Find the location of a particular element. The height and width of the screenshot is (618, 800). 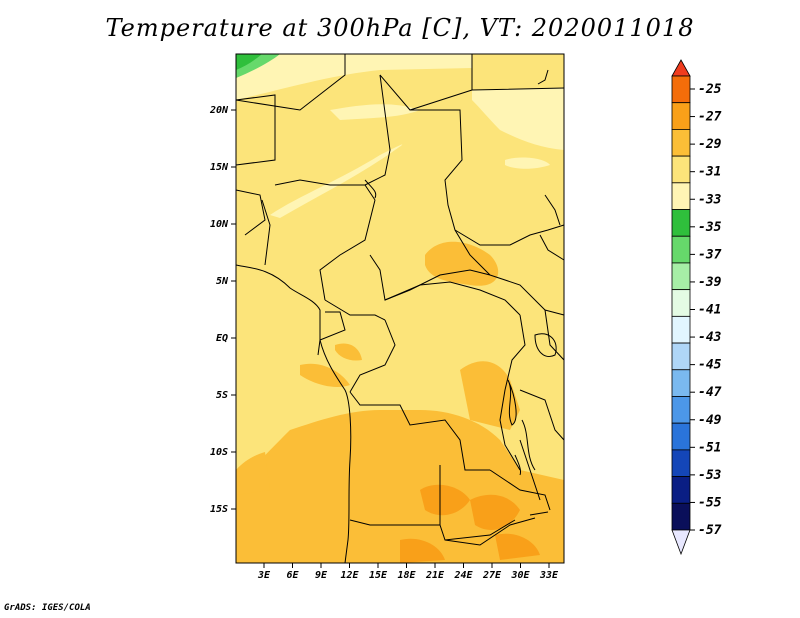

lon-tick-label: 12E is located at coordinates (349, 575).